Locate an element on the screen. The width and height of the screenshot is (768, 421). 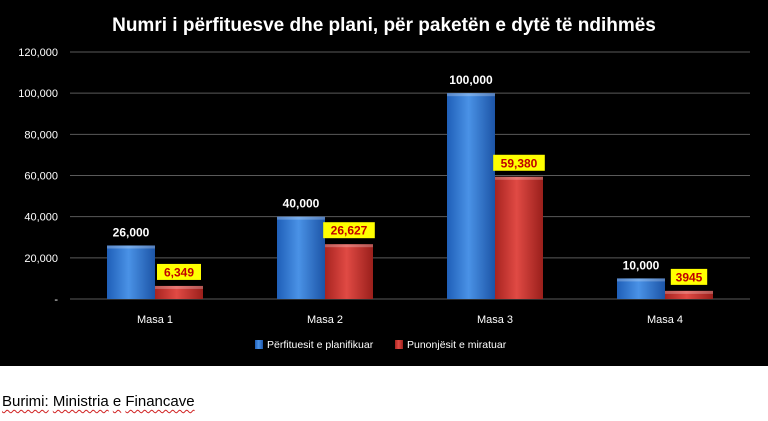
y-tick-label: 60,000 is located at coordinates (41, 177).